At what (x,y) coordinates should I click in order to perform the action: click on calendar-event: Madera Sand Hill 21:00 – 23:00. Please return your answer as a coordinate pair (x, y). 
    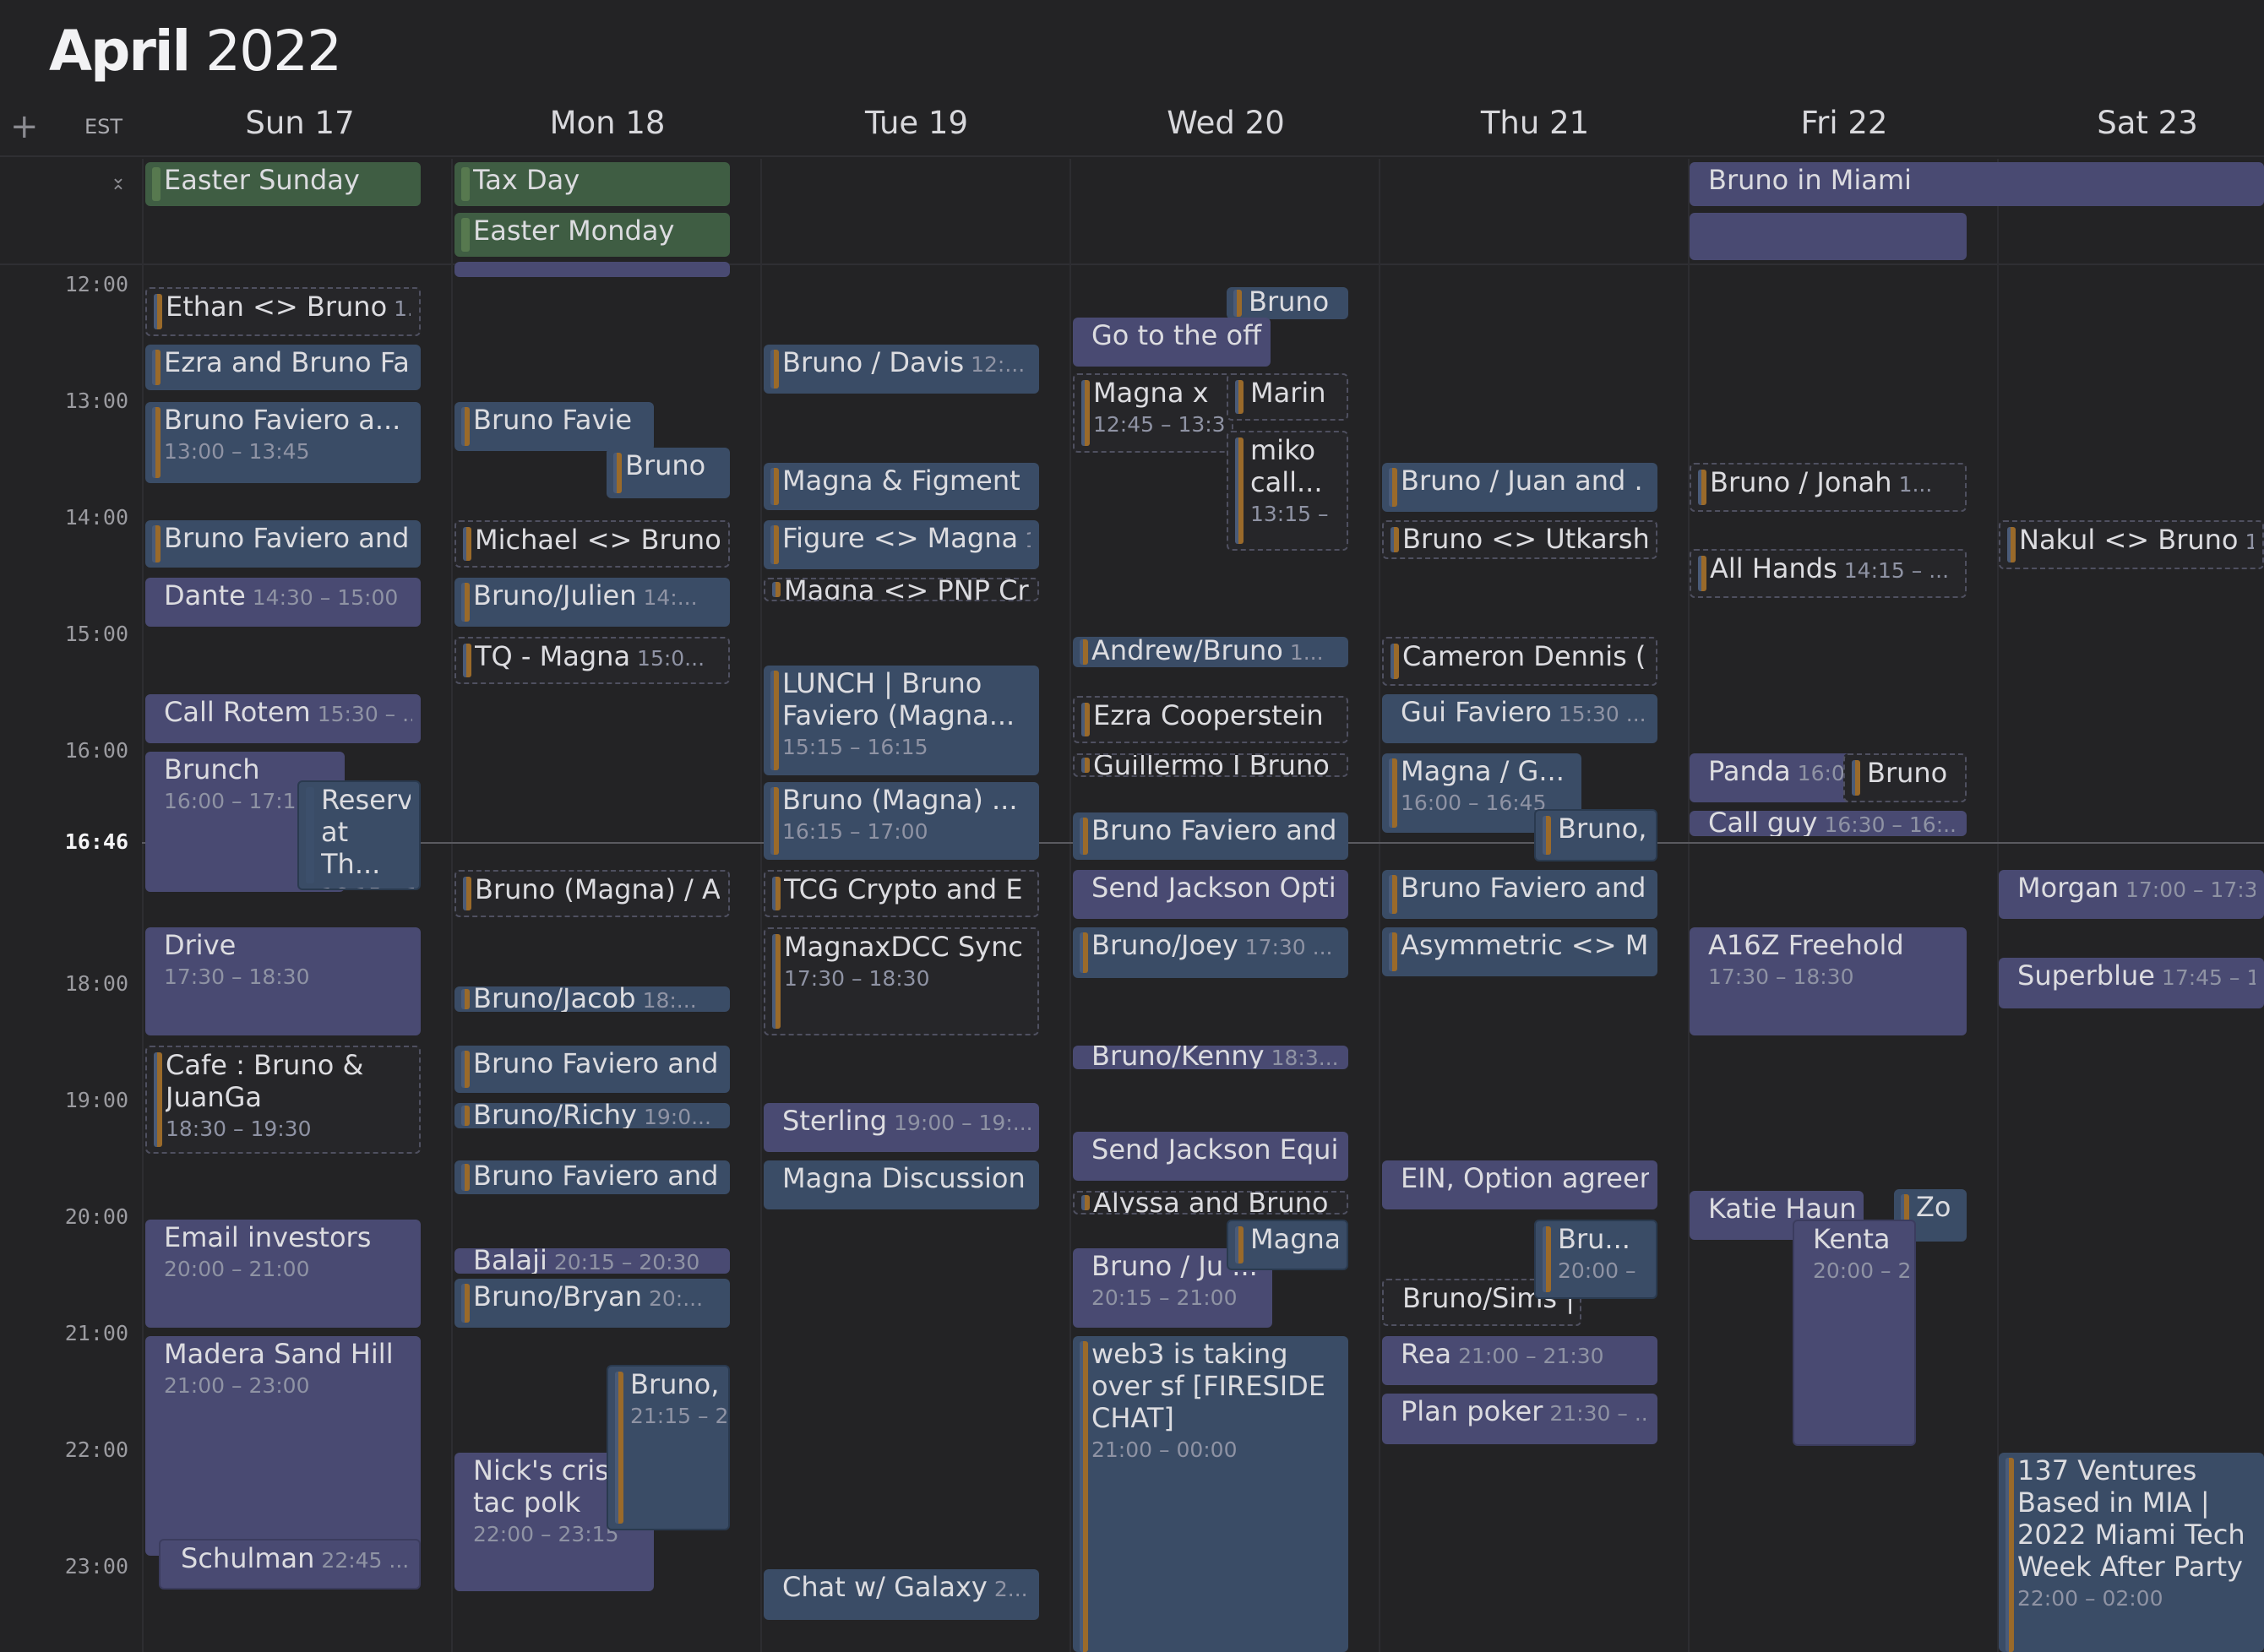
    Looking at the image, I should click on (283, 1446).